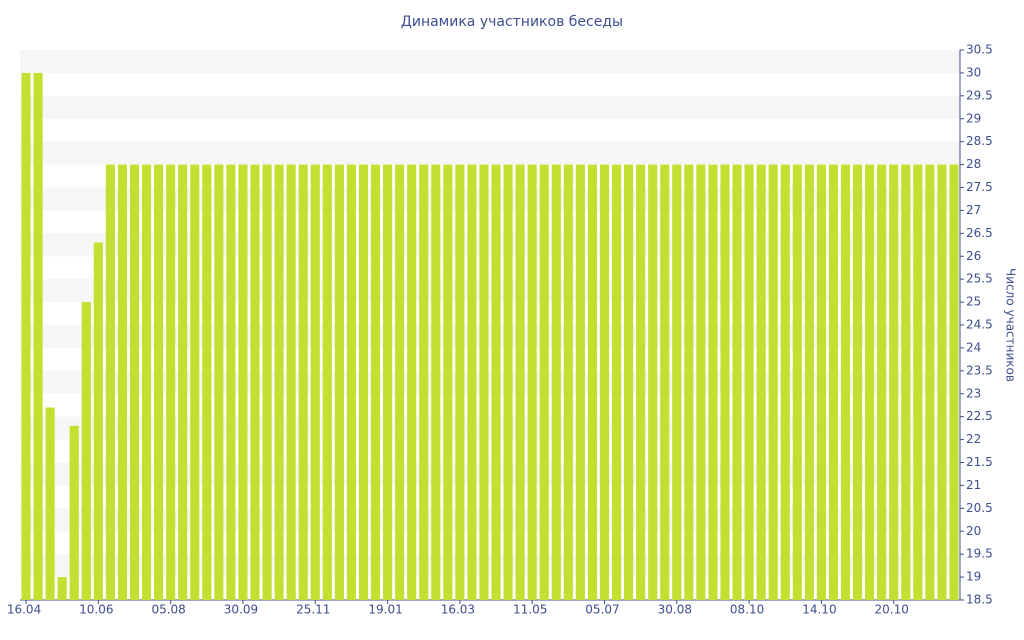  I want to click on y-tick-label: 30.5, so click(979, 50).